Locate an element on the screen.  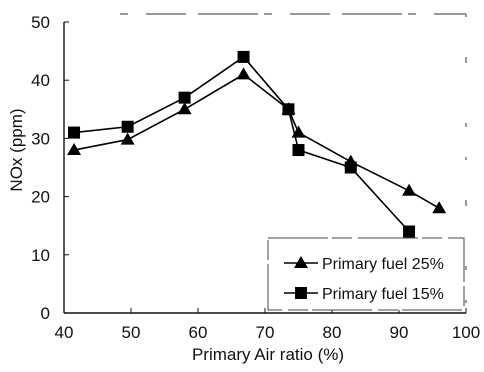
x-tick-label: 80 is located at coordinates (332, 332).